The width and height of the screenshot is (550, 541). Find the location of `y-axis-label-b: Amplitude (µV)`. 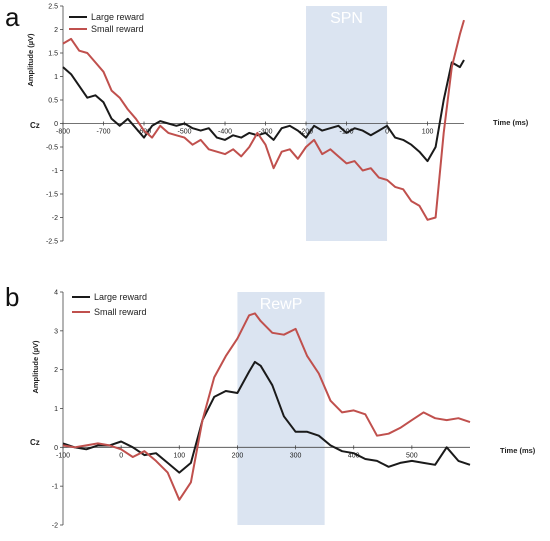

y-axis-label-b: Amplitude (µV) is located at coordinates (35, 367).